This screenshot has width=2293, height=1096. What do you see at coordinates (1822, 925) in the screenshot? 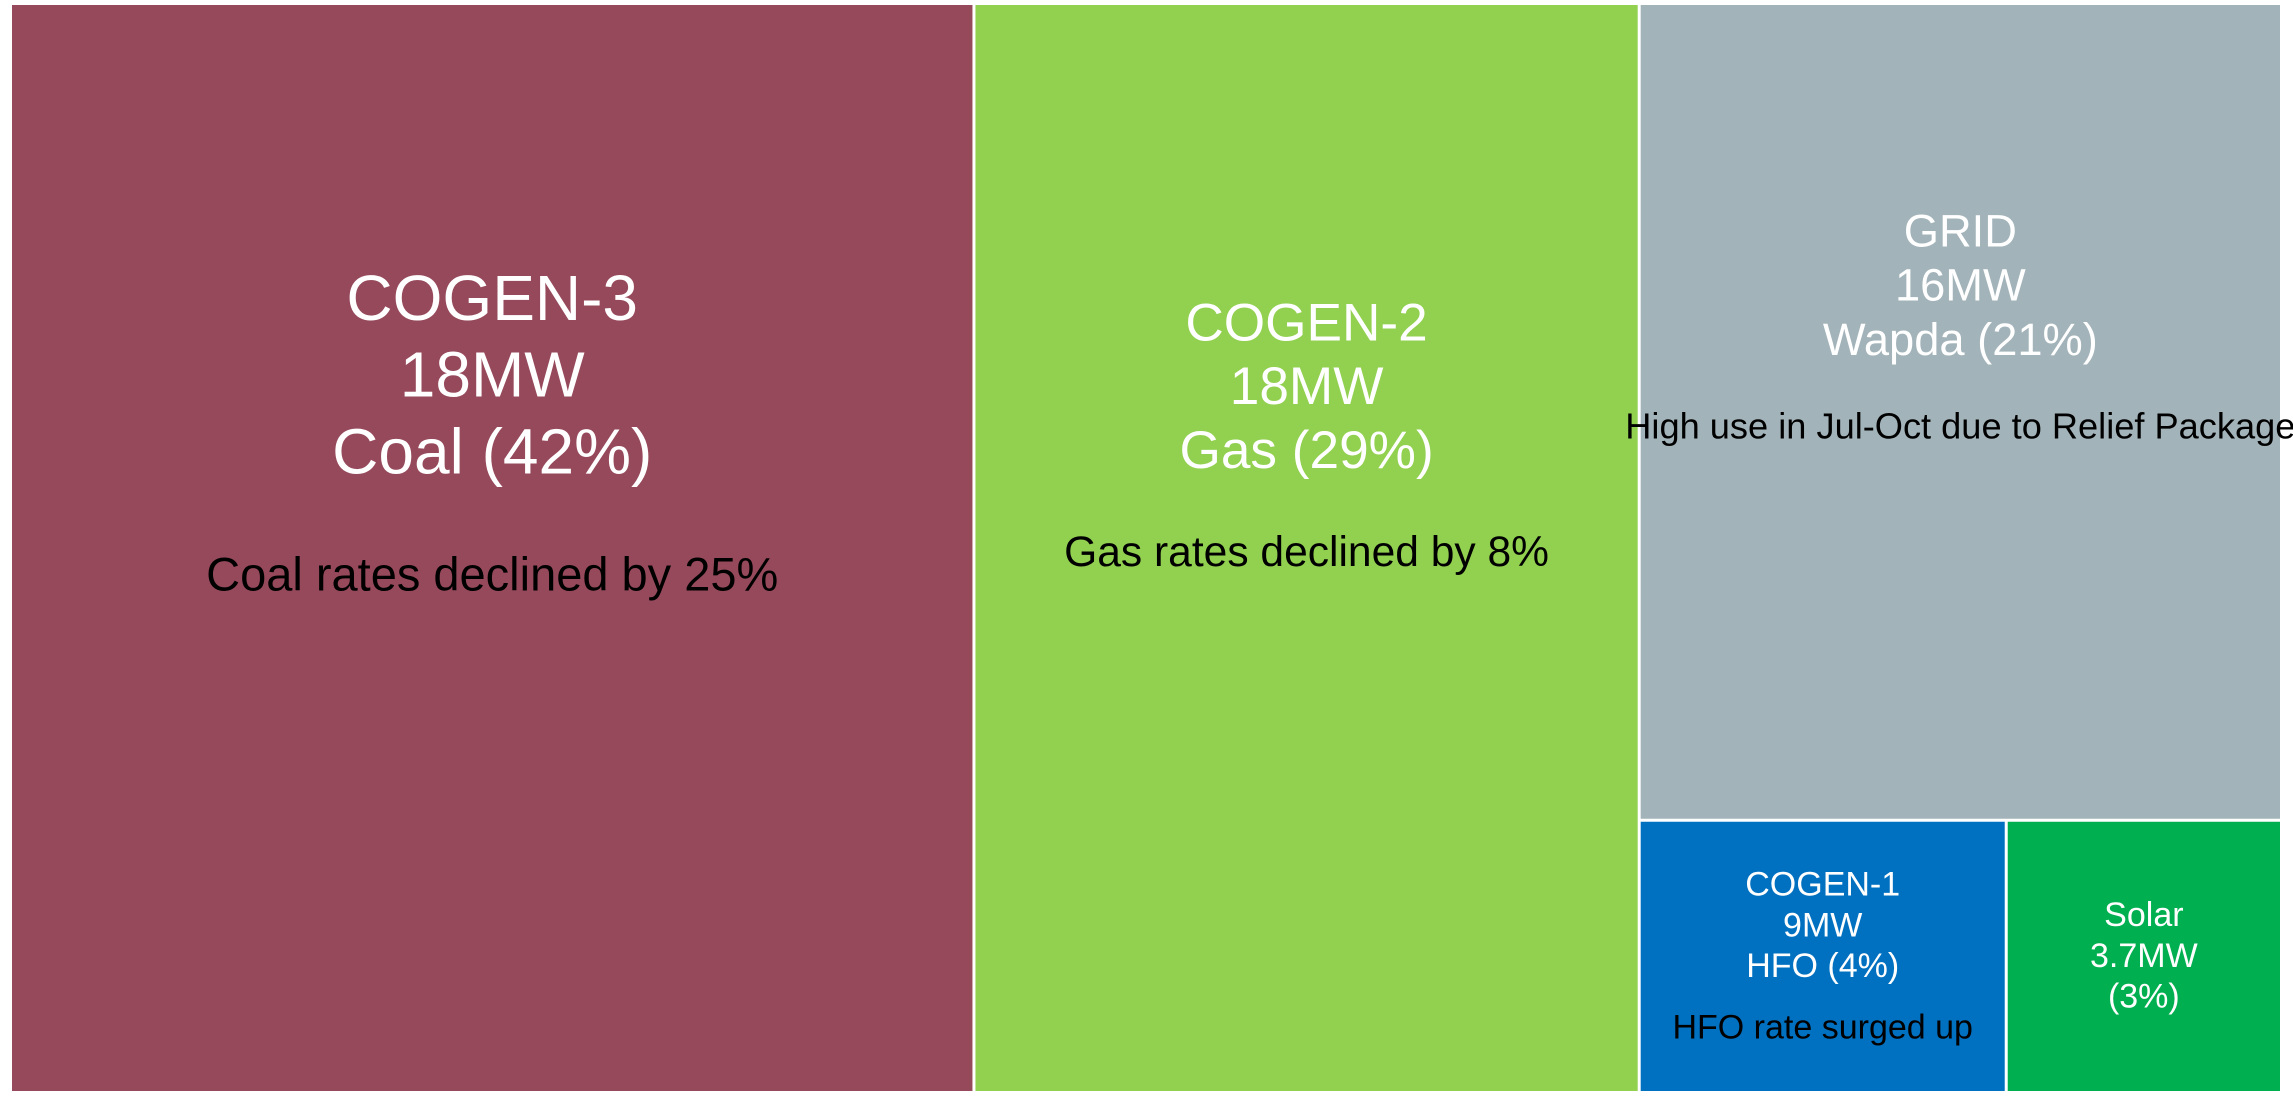
I see `tile-capacity: 9MW` at bounding box center [1822, 925].